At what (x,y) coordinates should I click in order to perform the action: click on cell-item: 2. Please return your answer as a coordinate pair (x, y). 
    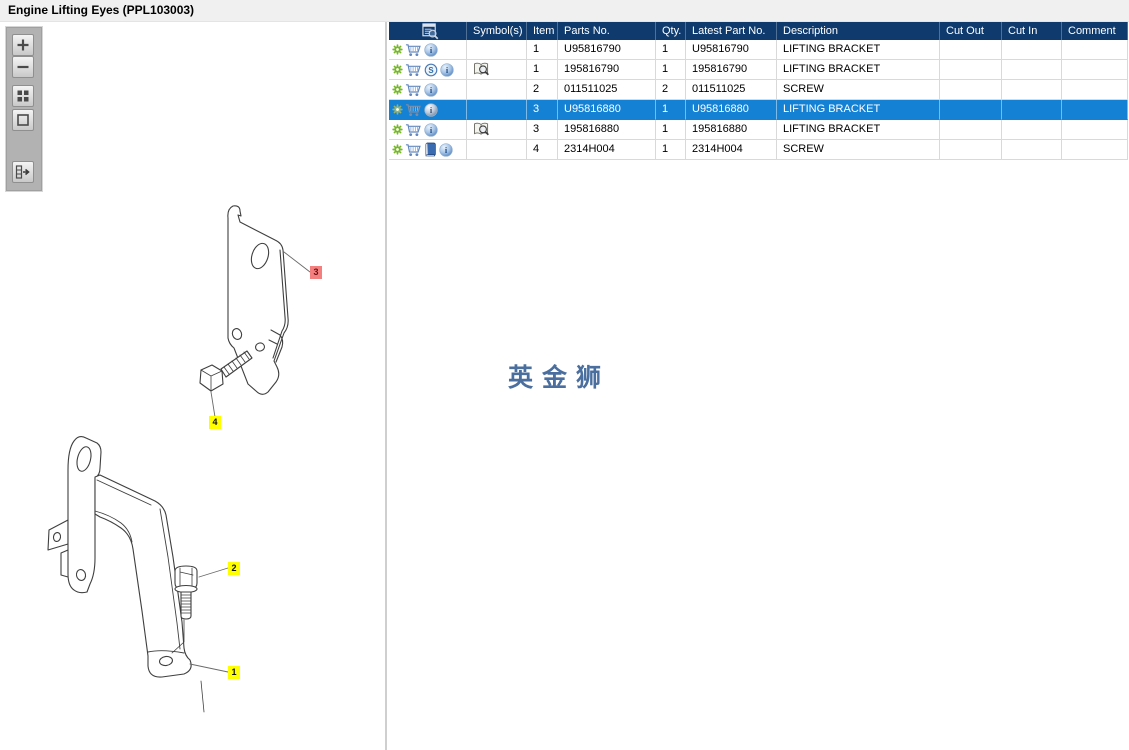
    Looking at the image, I should click on (542, 90).